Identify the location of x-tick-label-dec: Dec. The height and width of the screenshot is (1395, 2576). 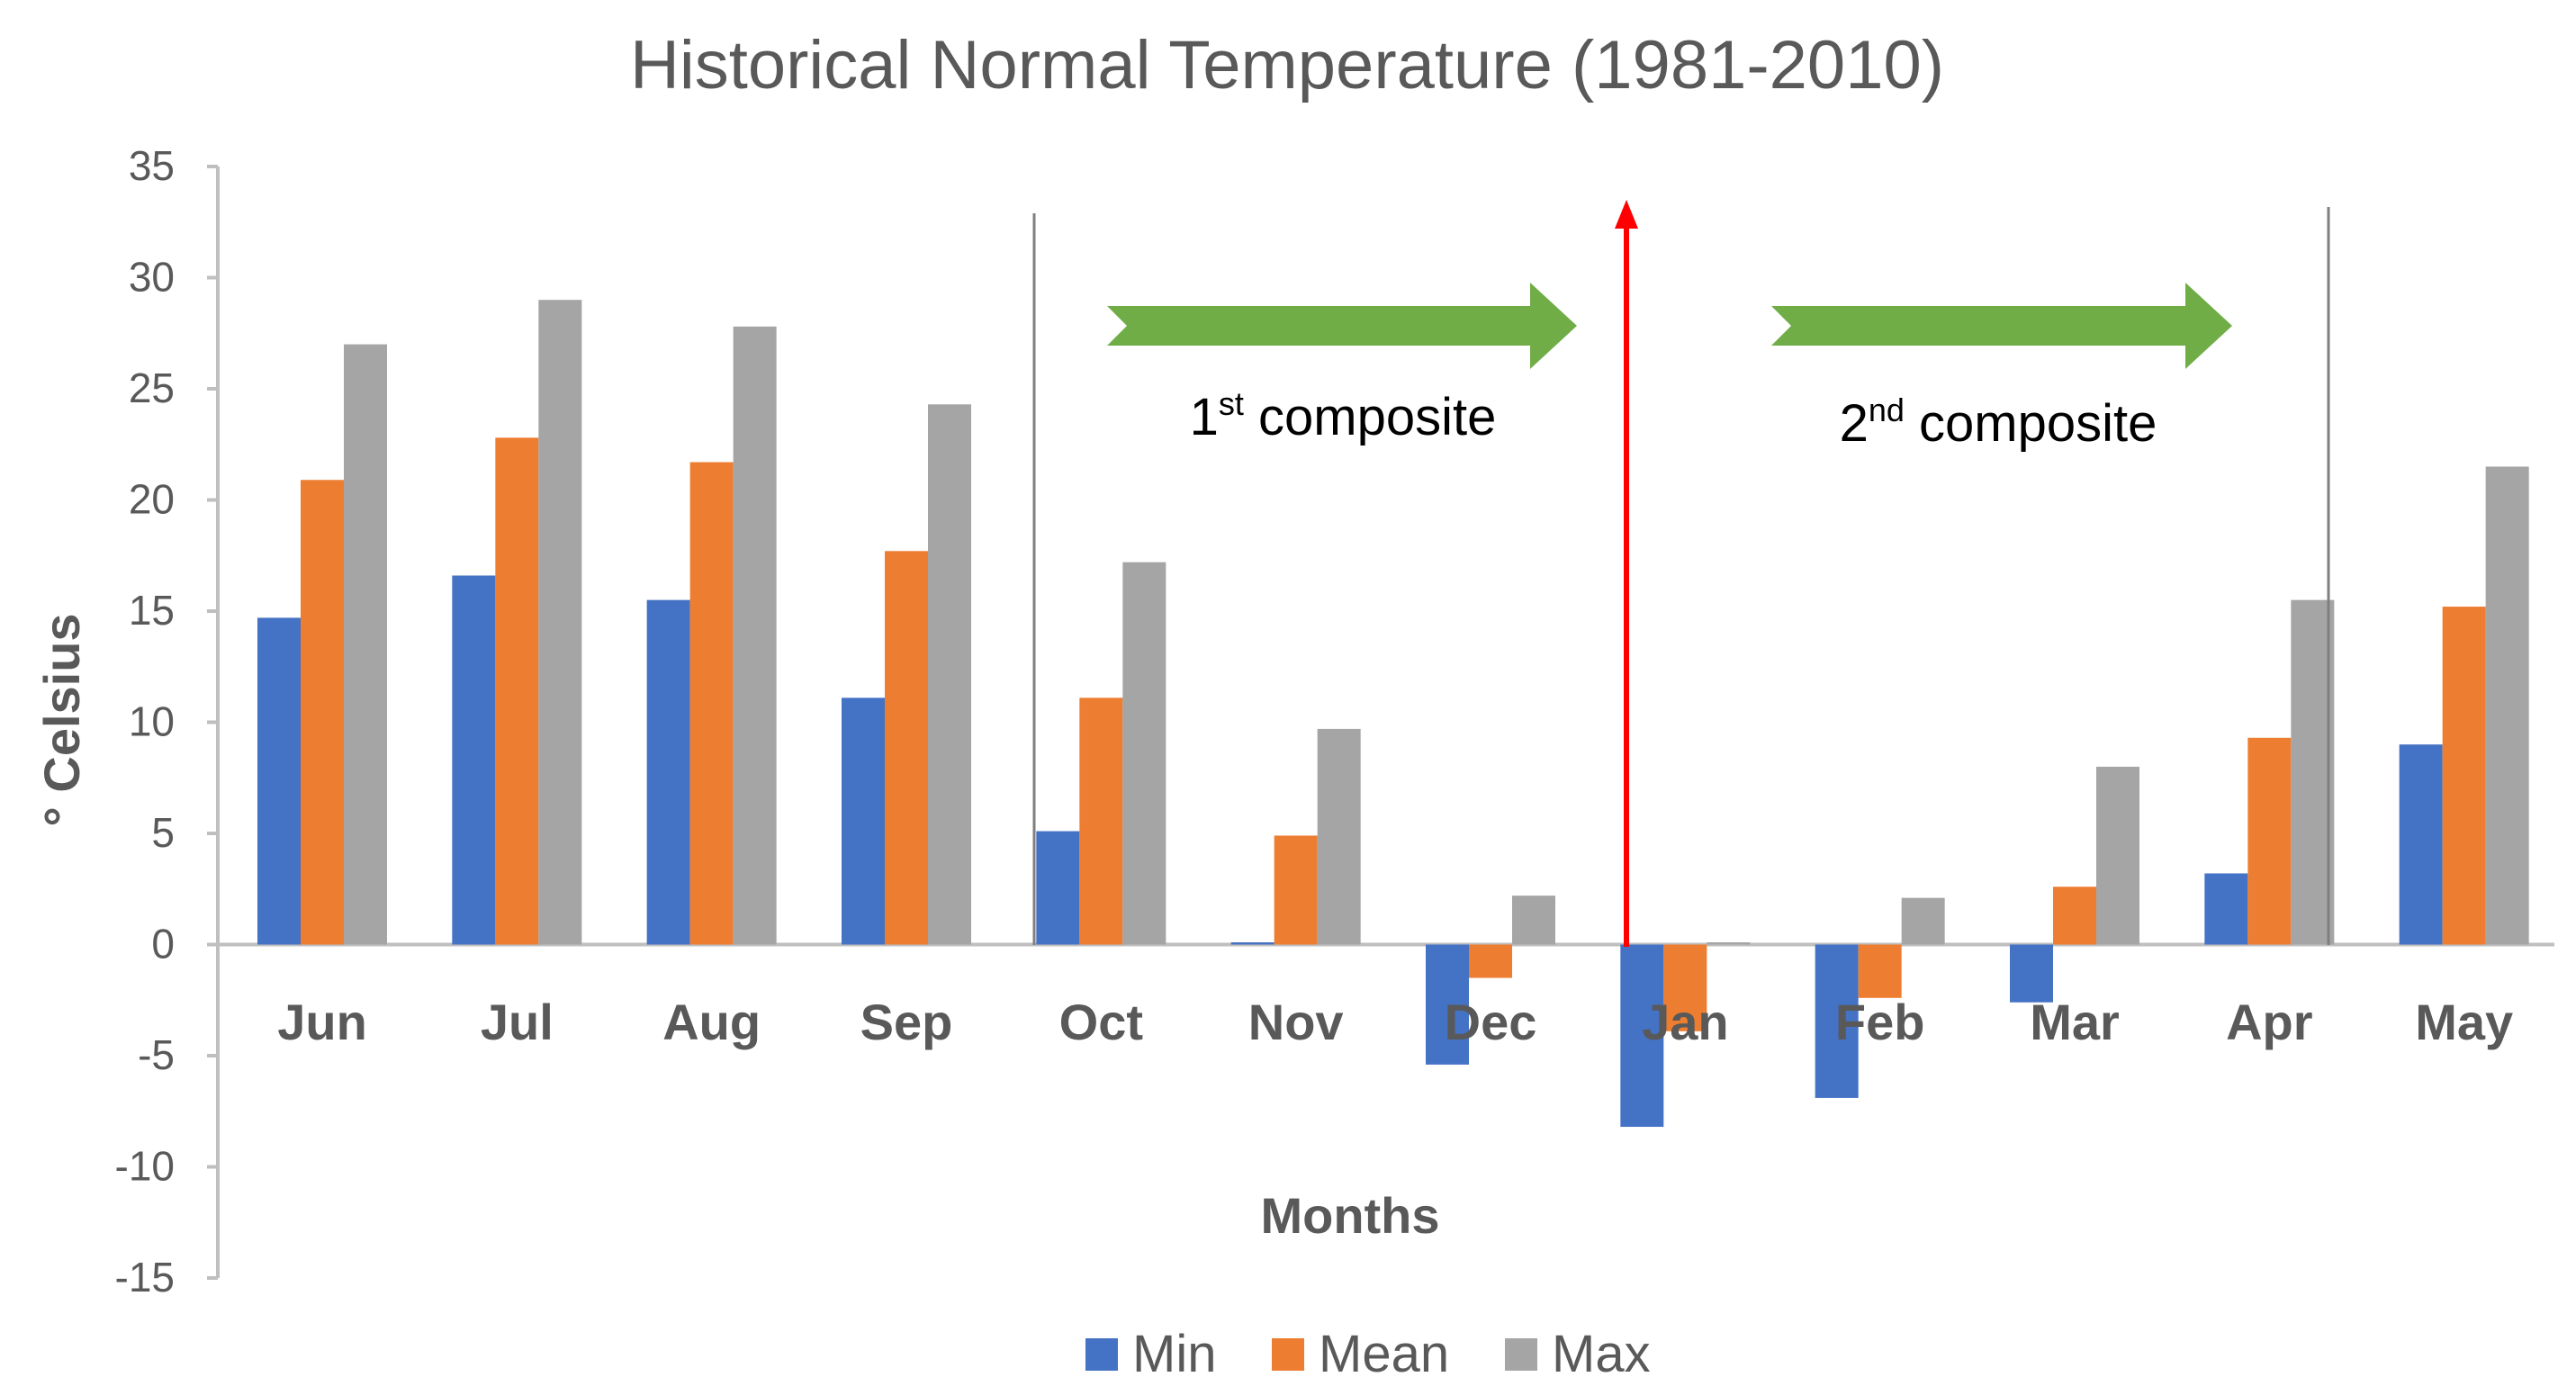
(1491, 1022).